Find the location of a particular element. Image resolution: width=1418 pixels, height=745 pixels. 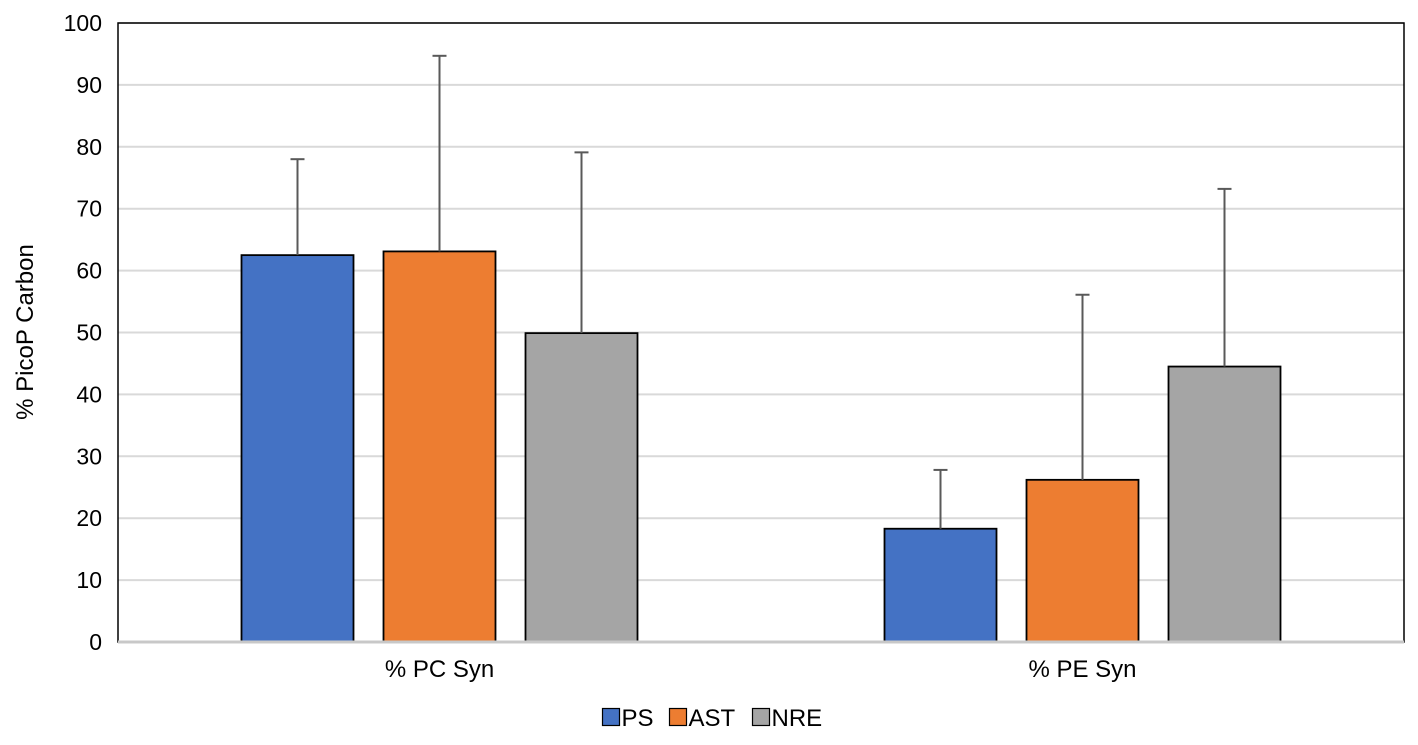

legend: PS AST NRE is located at coordinates (712, 718).